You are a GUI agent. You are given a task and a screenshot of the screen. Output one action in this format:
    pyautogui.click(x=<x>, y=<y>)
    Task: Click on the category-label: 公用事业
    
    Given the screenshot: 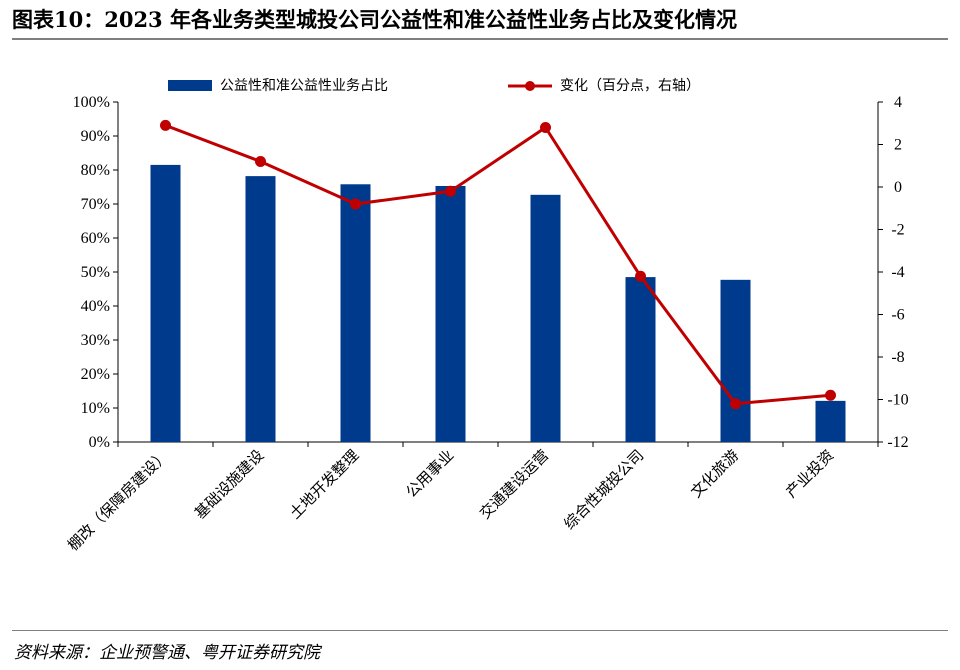 What is the action you would take?
    pyautogui.click(x=429, y=473)
    